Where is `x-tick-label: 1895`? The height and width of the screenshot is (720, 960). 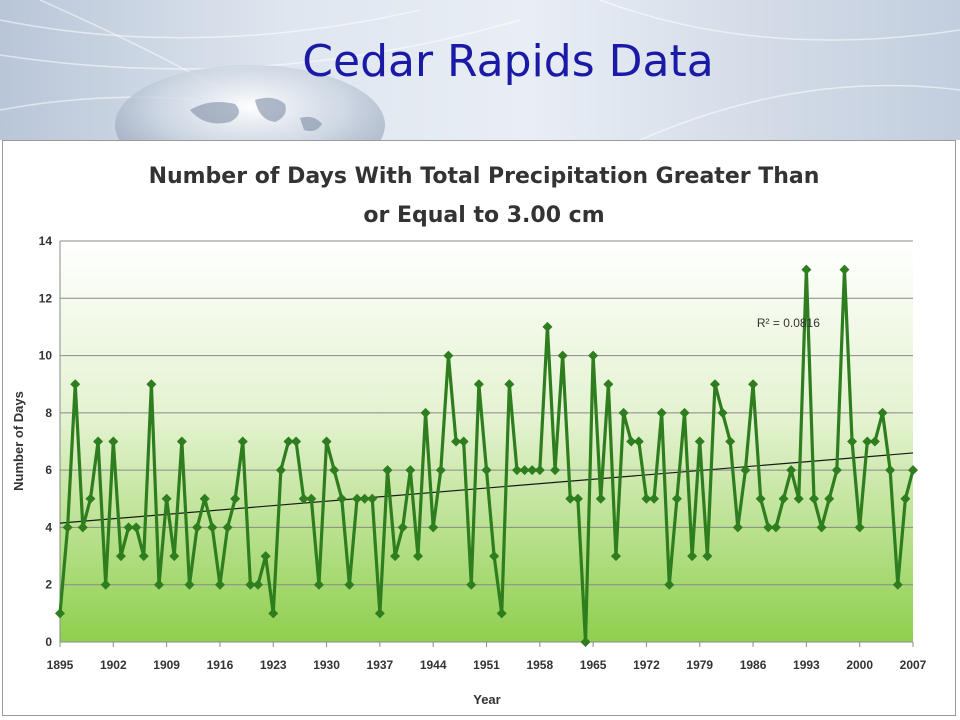
x-tick-label: 1895 is located at coordinates (60, 665).